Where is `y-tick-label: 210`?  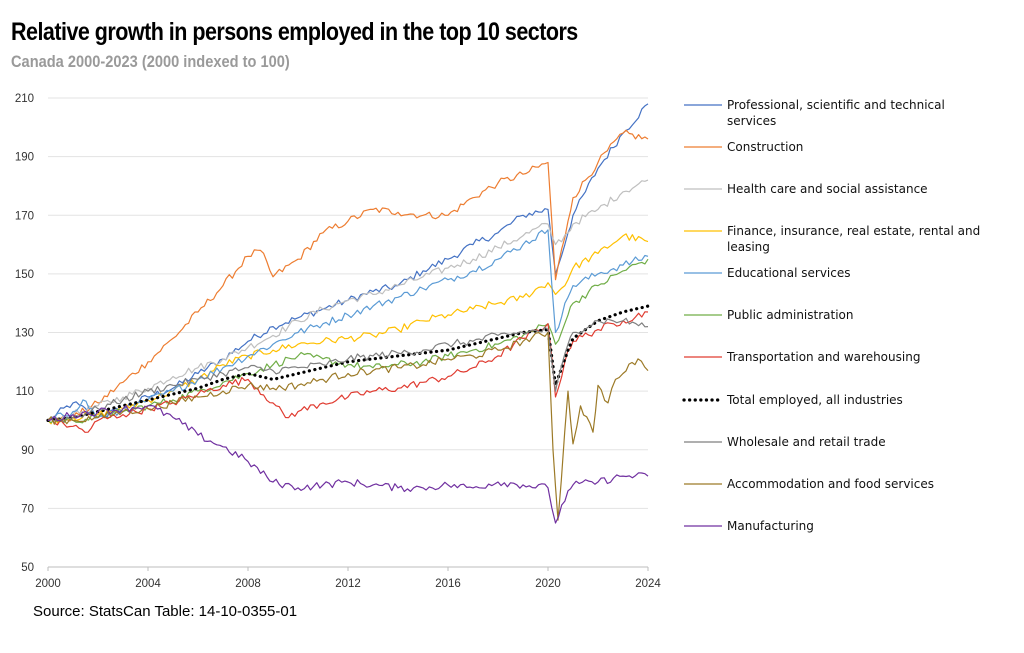 y-tick-label: 210 is located at coordinates (24, 99).